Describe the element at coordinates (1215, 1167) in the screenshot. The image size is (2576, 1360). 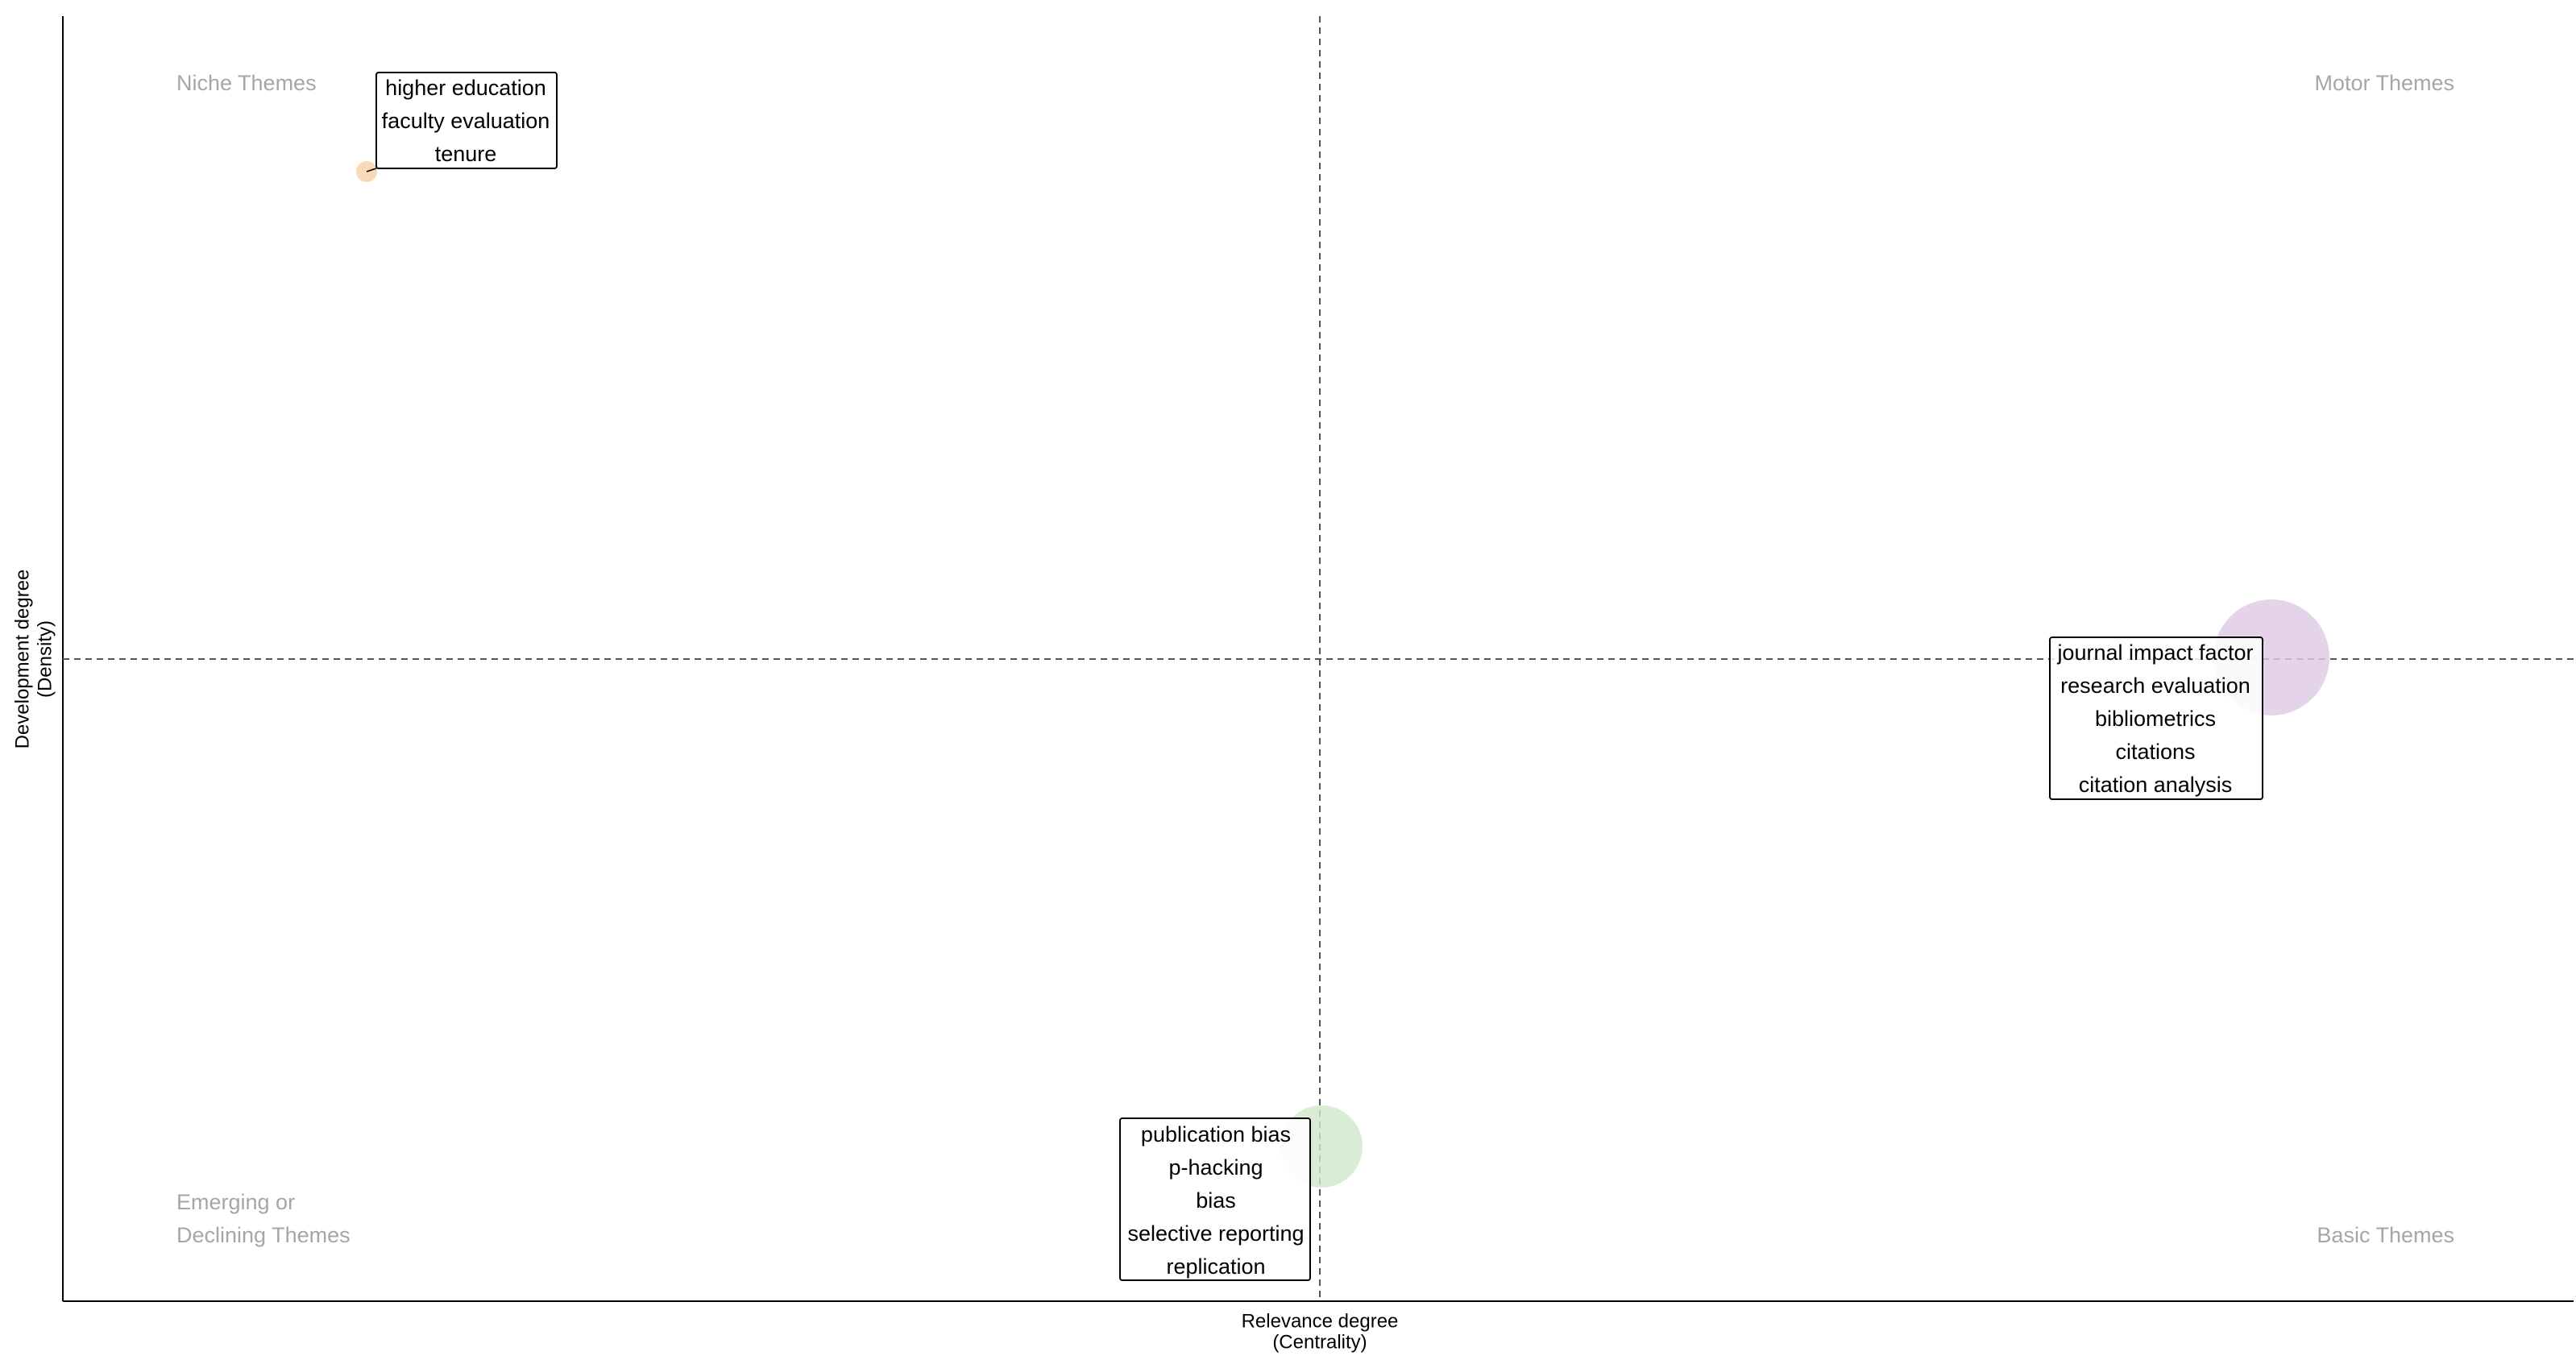
I see `cluster-label: p-hacking` at that location.